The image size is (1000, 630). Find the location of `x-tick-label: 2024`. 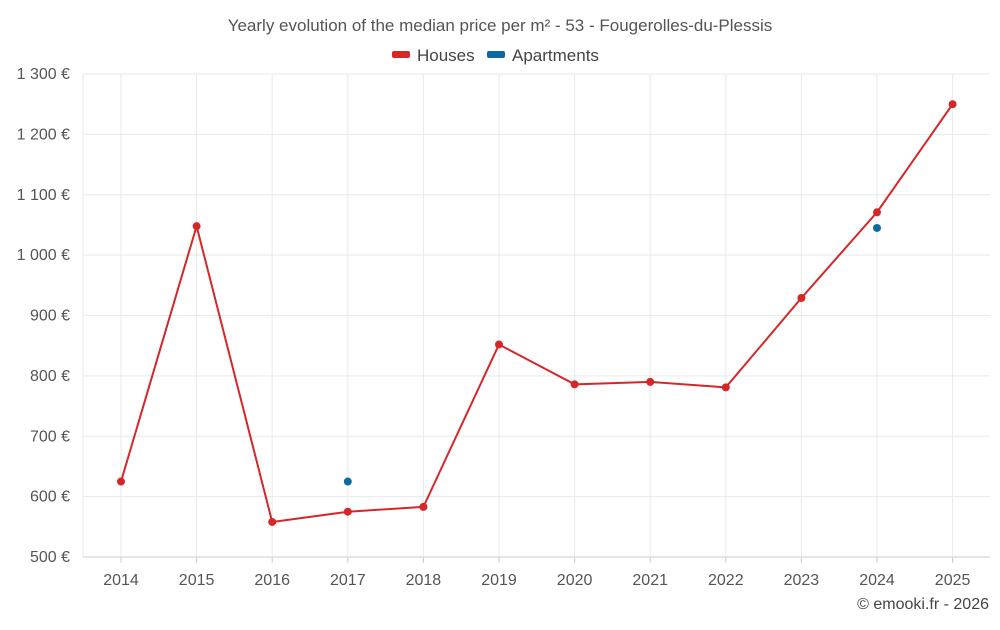

x-tick-label: 2024 is located at coordinates (877, 580).